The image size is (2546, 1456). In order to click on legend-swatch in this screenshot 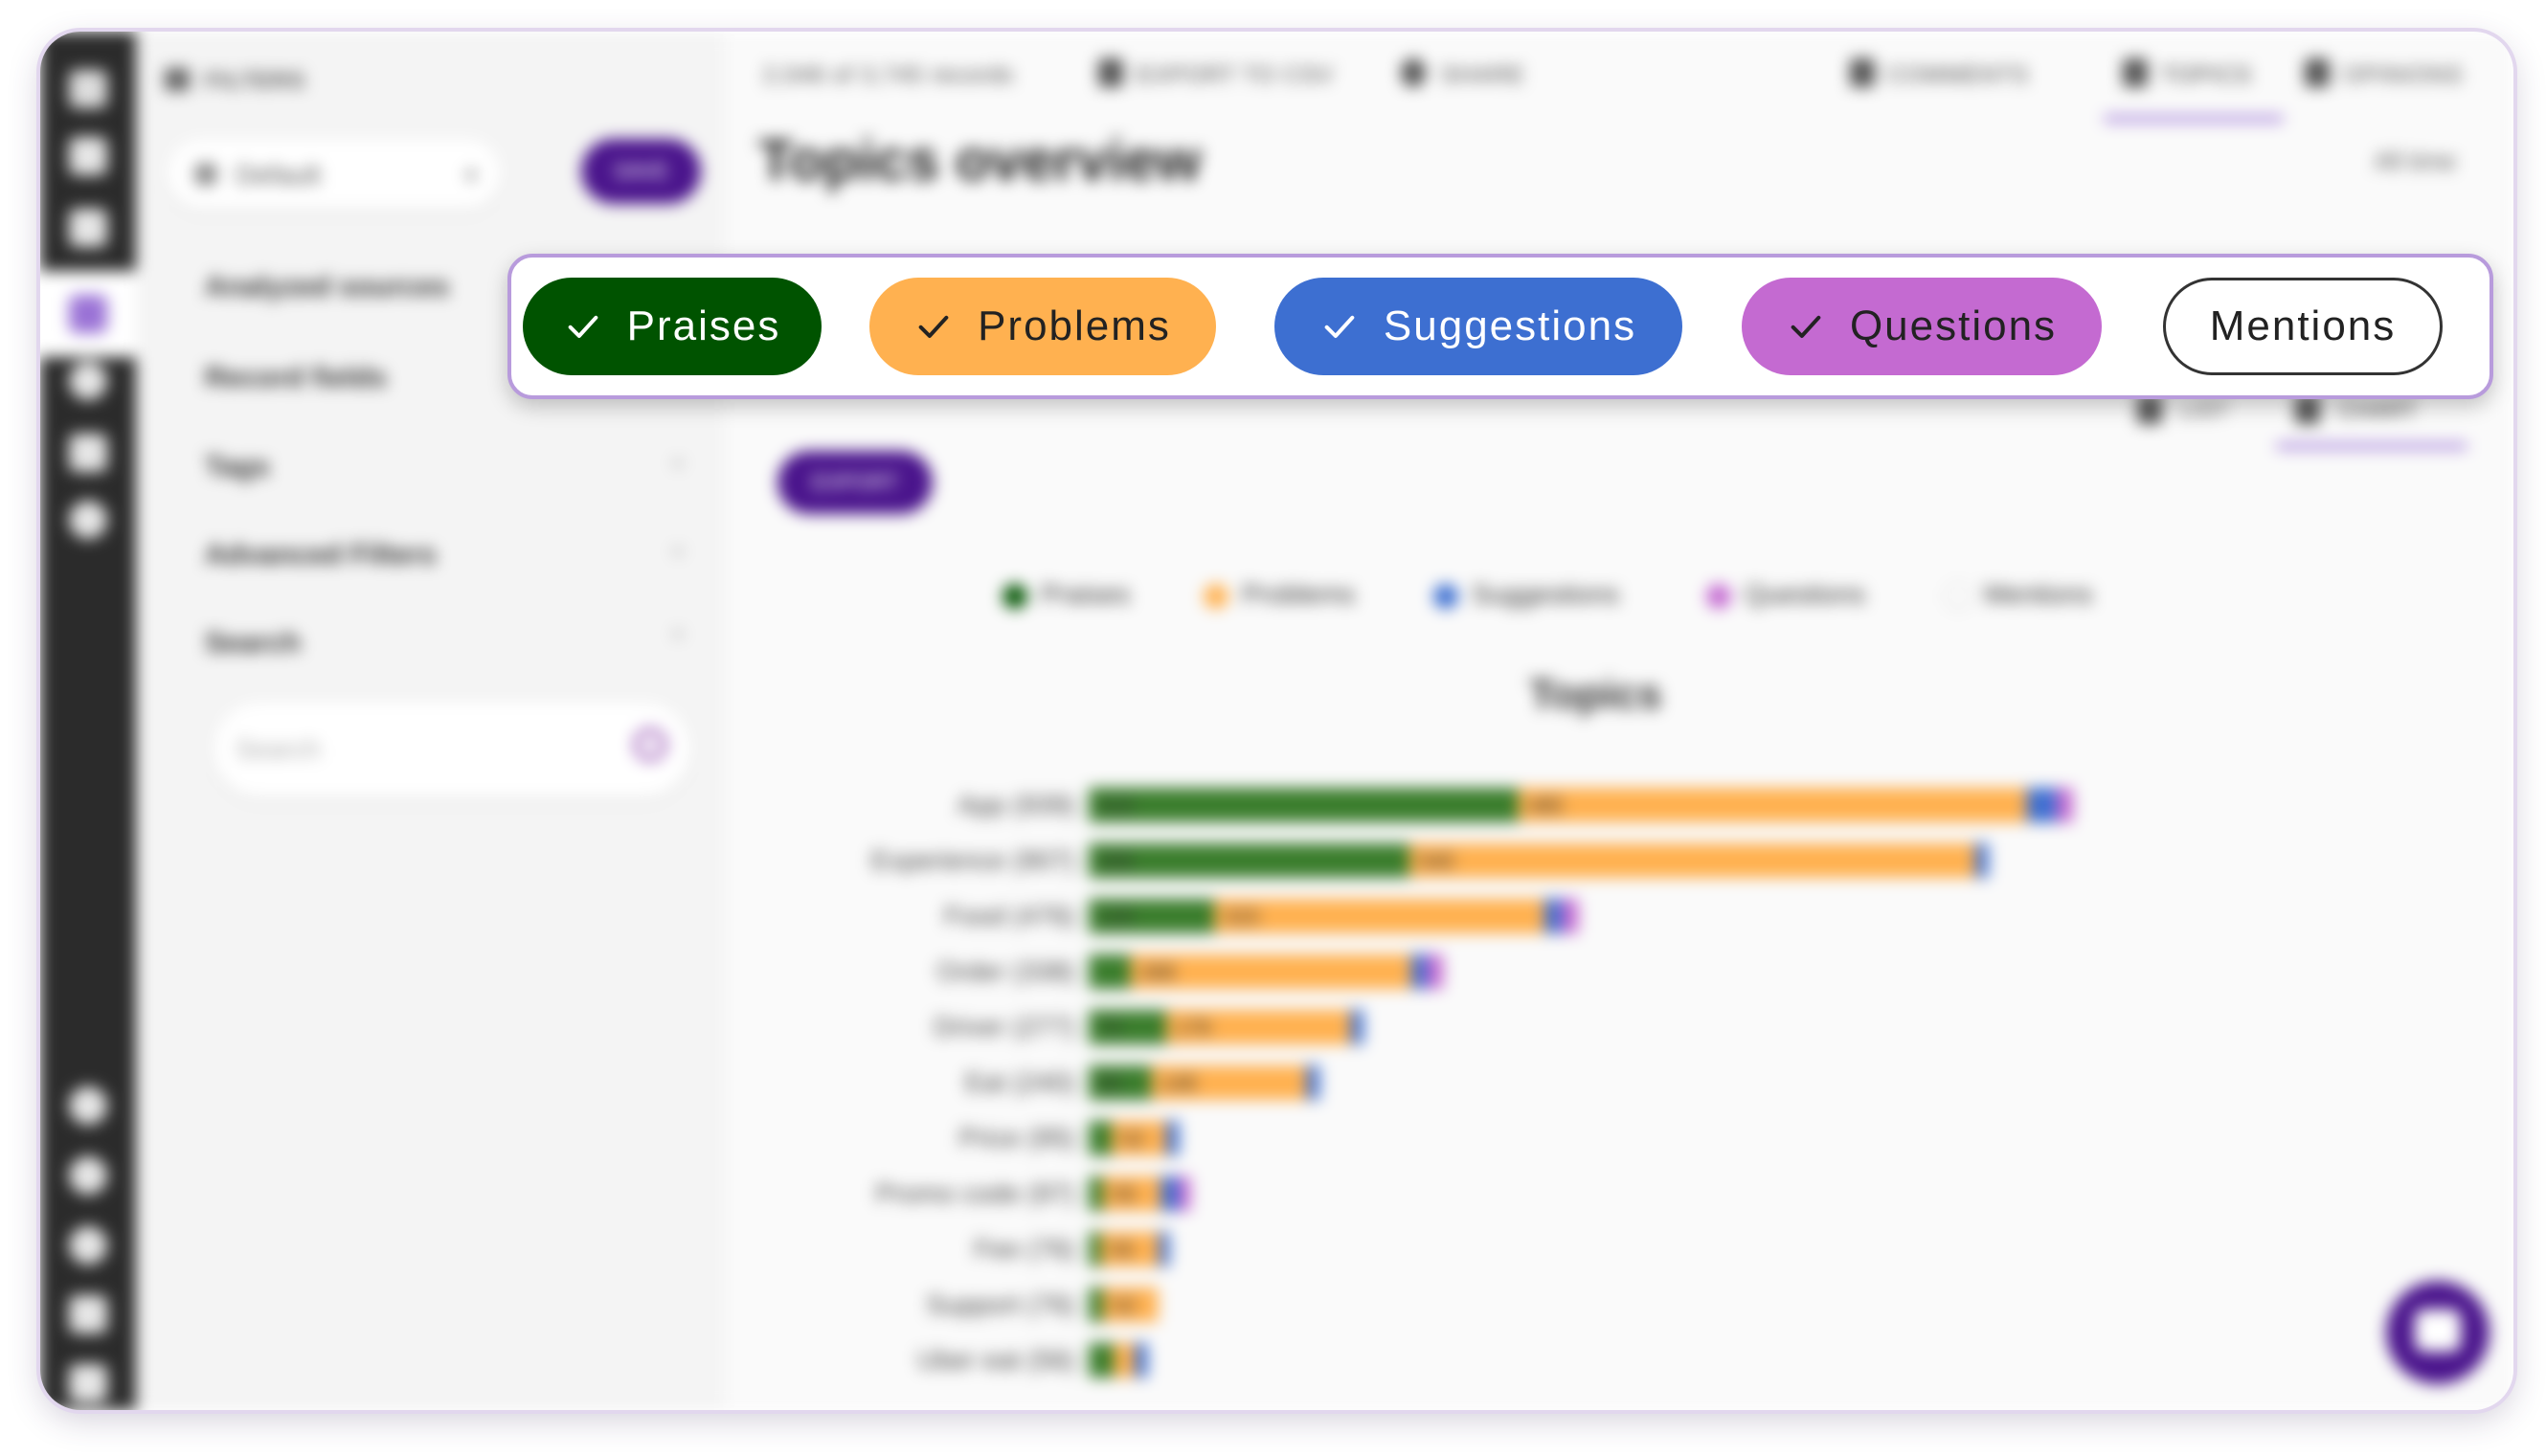, I will do `click(1446, 596)`.